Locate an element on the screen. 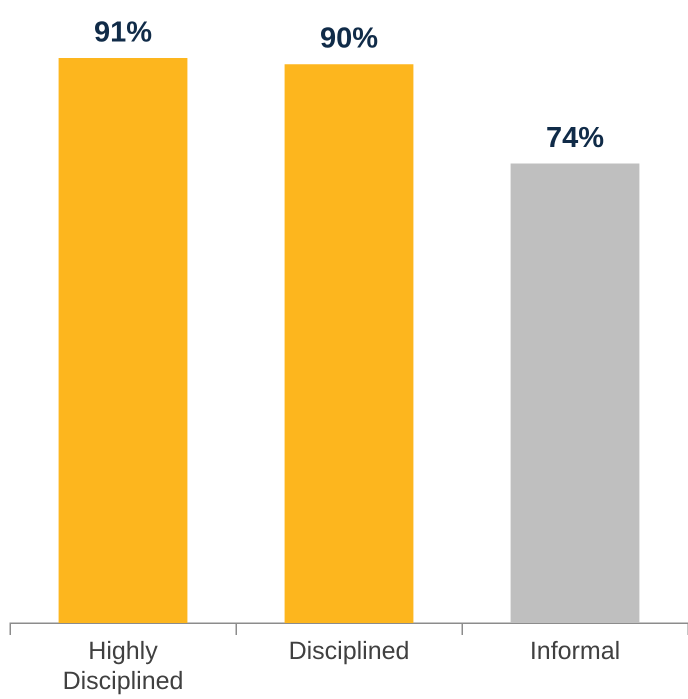  data-label: 90% is located at coordinates (349, 38).